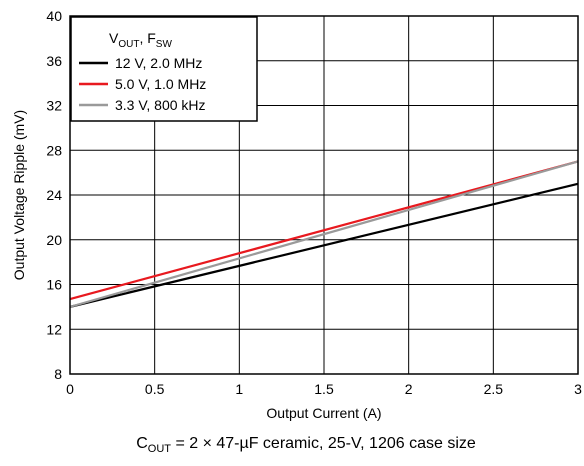 The image size is (584, 466). I want to click on y-tick-label: 8, so click(58, 374).